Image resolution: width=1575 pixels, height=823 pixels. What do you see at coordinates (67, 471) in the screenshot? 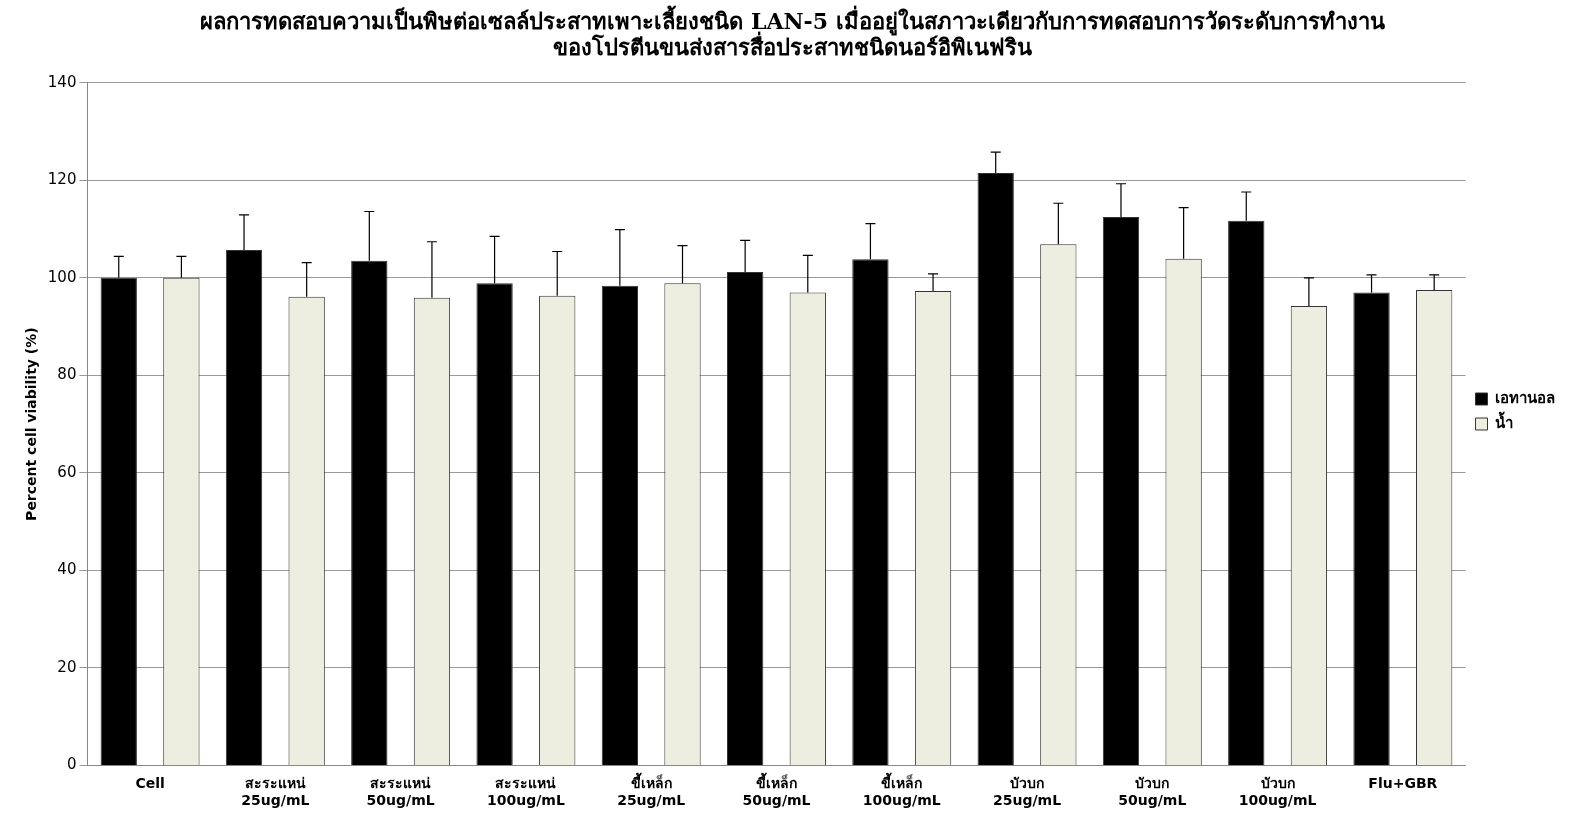
I see `y-tick-label: 60` at bounding box center [67, 471].